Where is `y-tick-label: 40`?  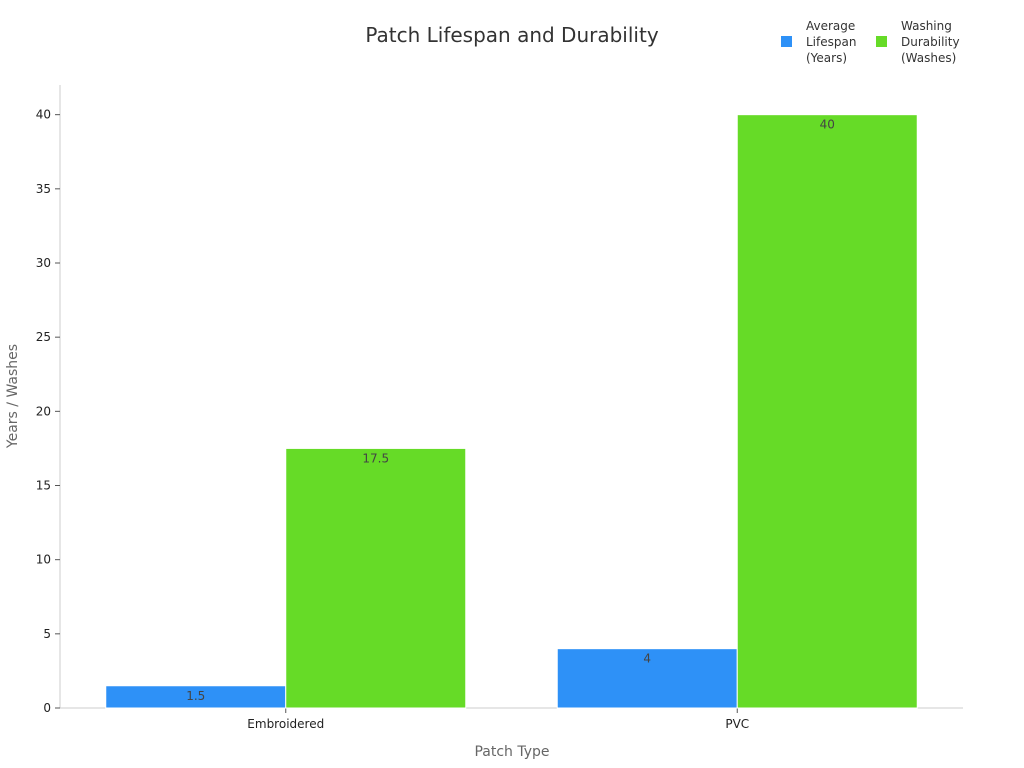 y-tick-label: 40 is located at coordinates (43, 115).